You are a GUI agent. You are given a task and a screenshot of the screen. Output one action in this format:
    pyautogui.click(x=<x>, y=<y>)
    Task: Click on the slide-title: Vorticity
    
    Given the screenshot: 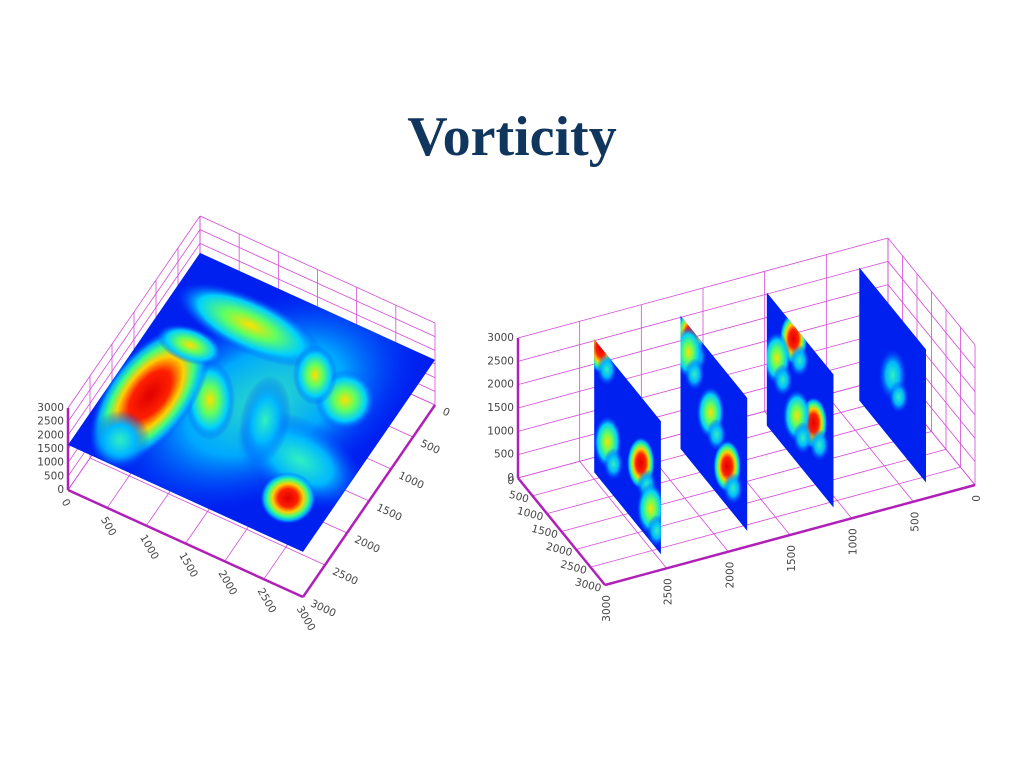 What is the action you would take?
    pyautogui.click(x=511, y=137)
    